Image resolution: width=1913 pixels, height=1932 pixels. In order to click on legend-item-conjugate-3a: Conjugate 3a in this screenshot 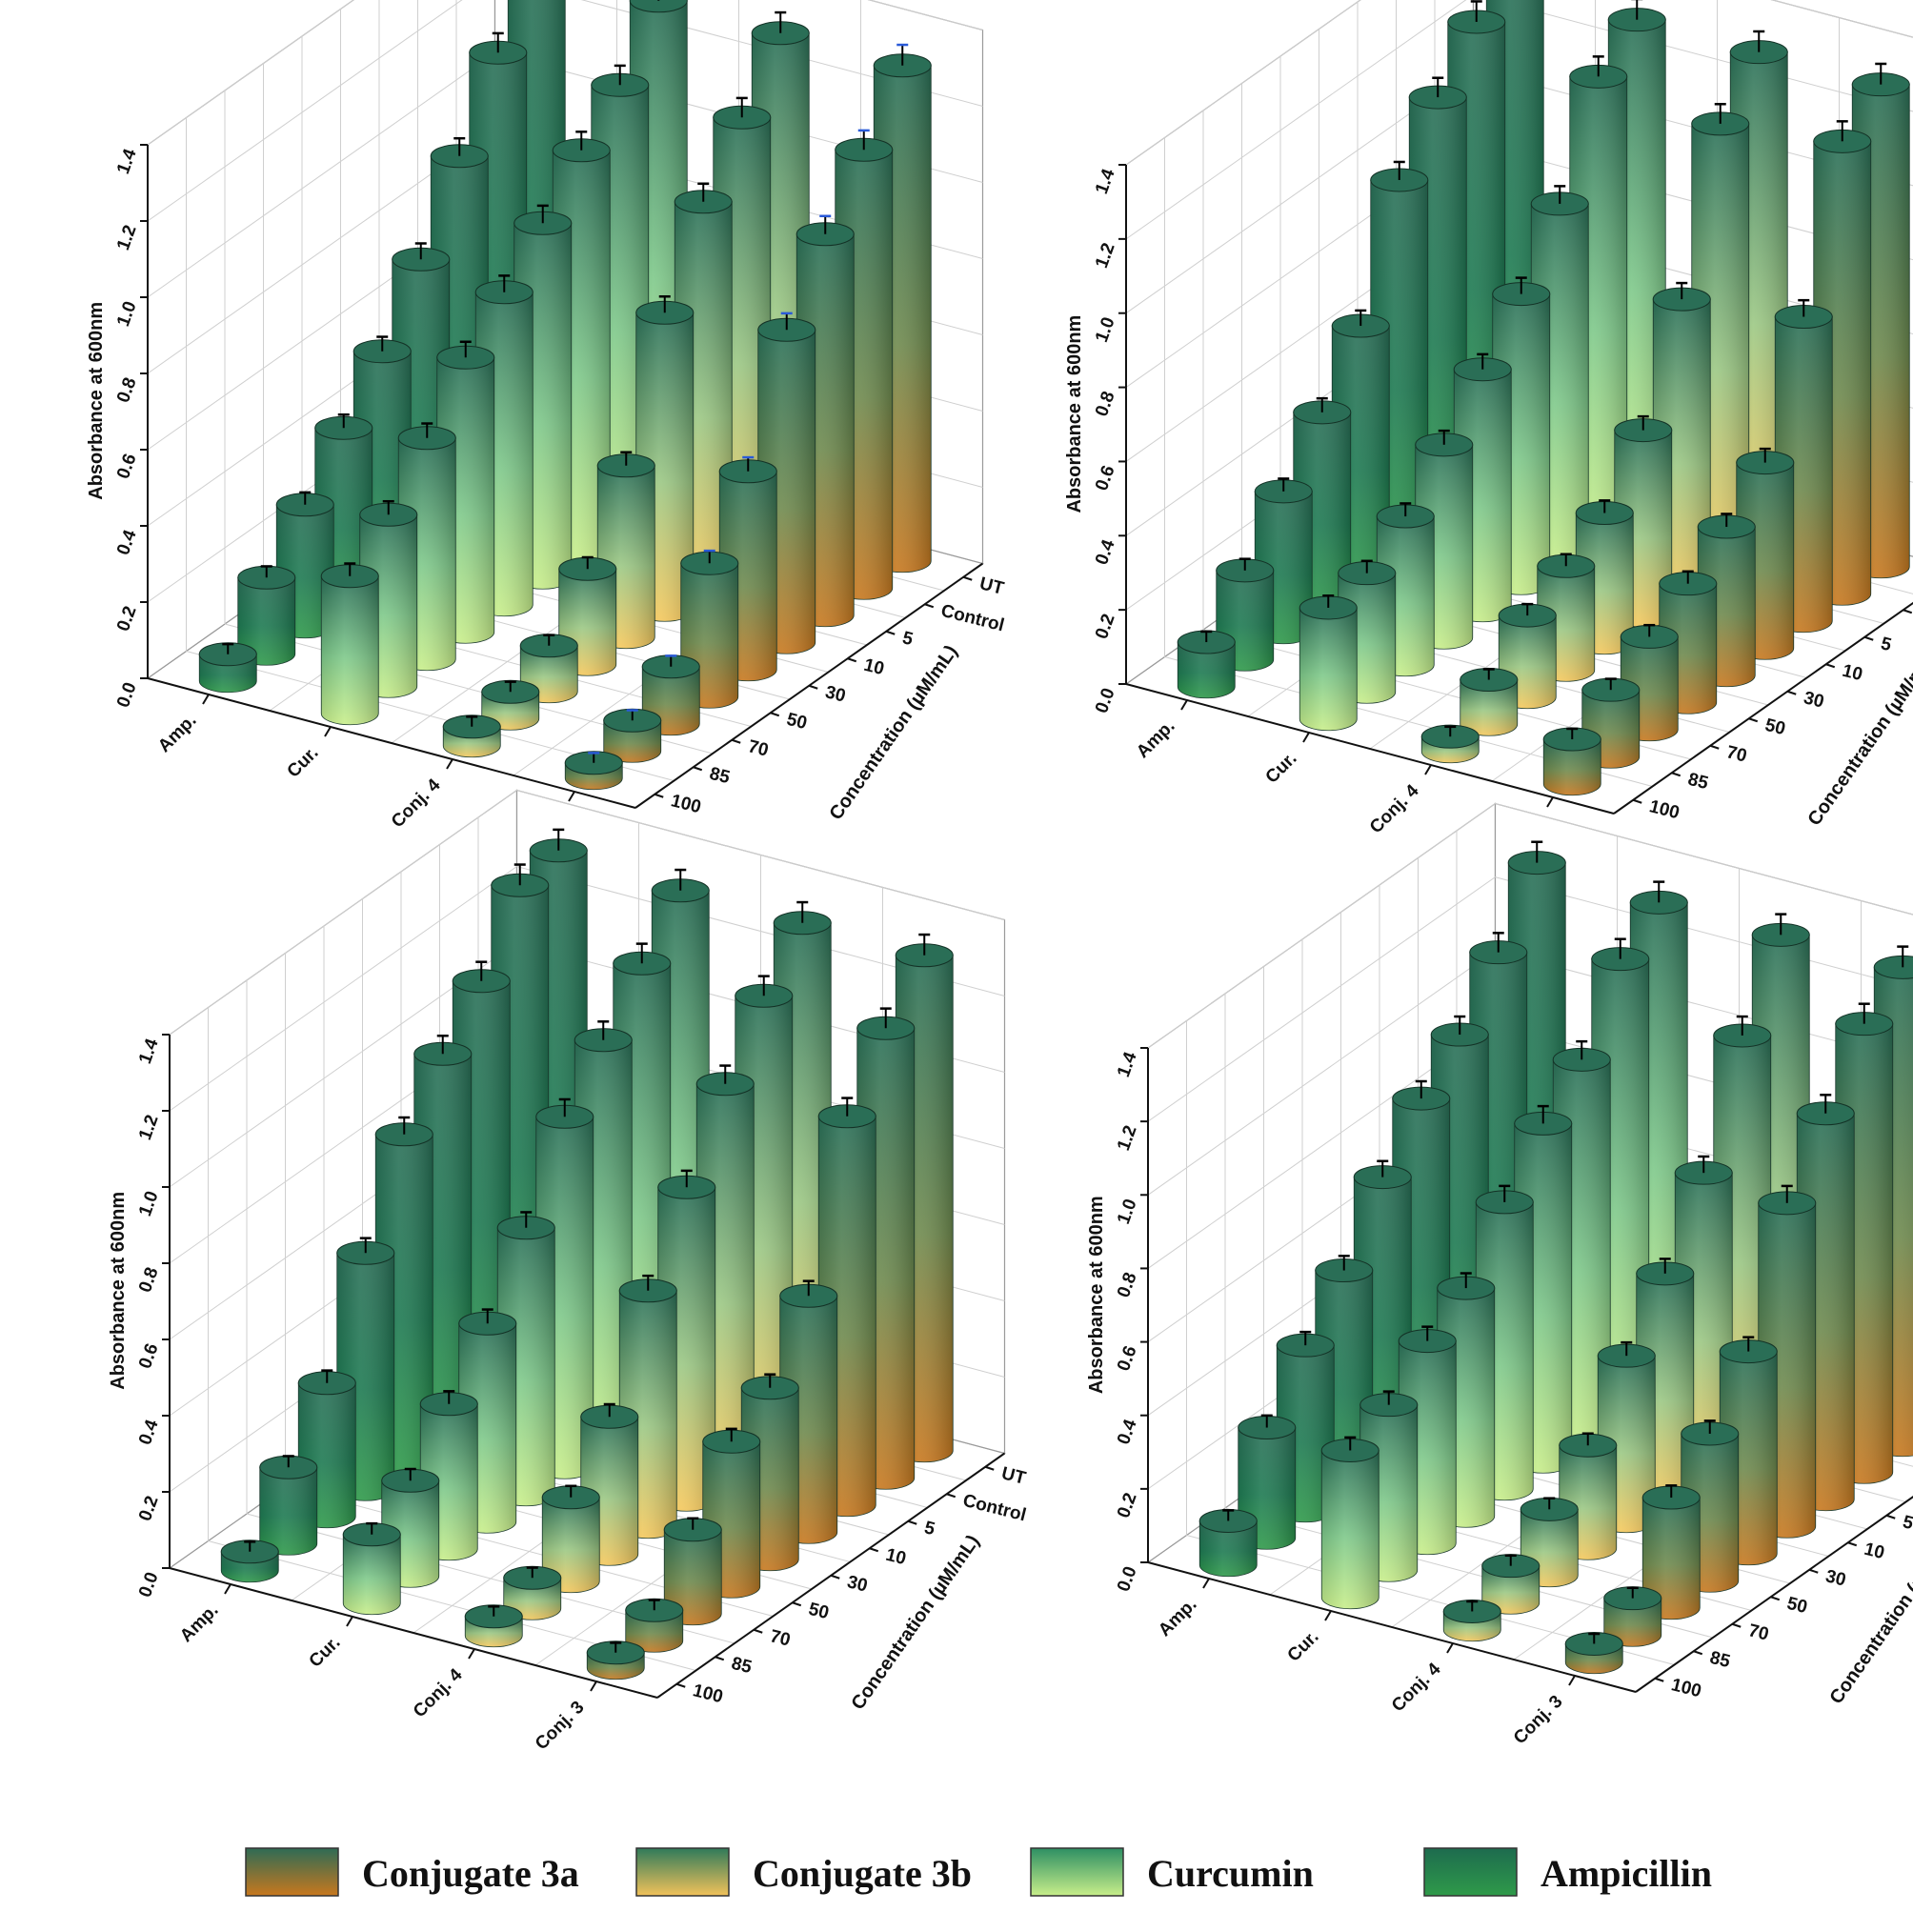, I will do `click(412, 1872)`.